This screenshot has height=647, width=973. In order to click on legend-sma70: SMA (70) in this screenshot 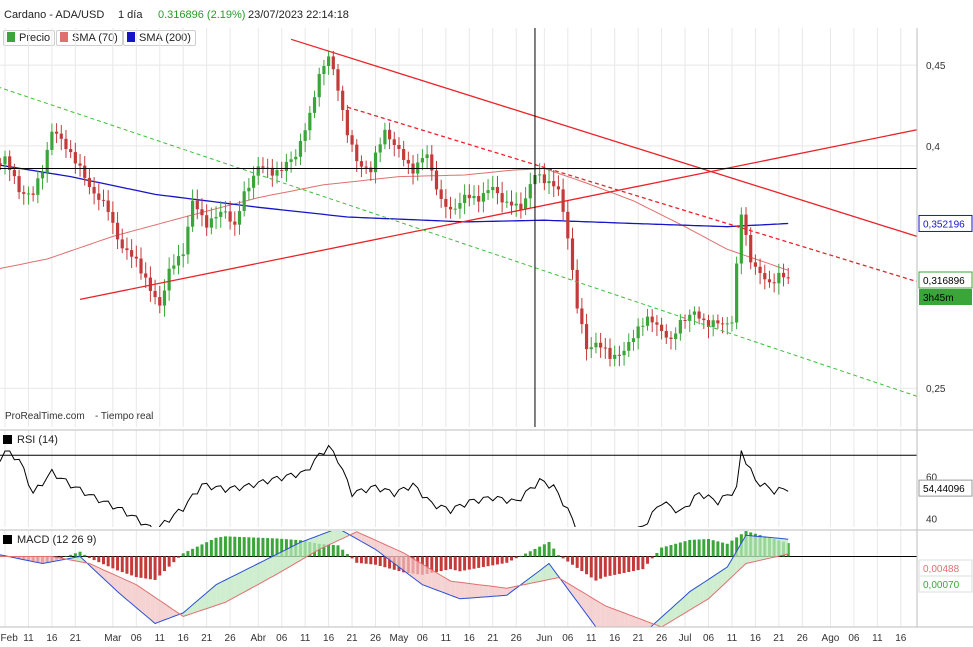, I will do `click(89, 38)`.